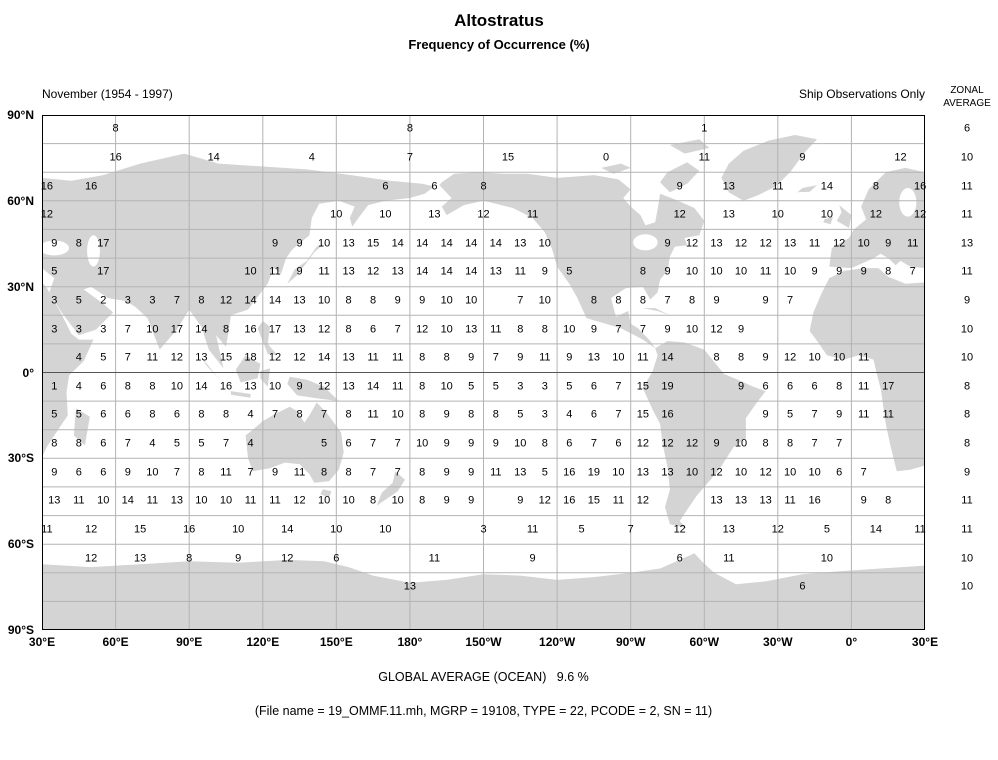  I want to click on zonal-average-value: 9, so click(967, 300).